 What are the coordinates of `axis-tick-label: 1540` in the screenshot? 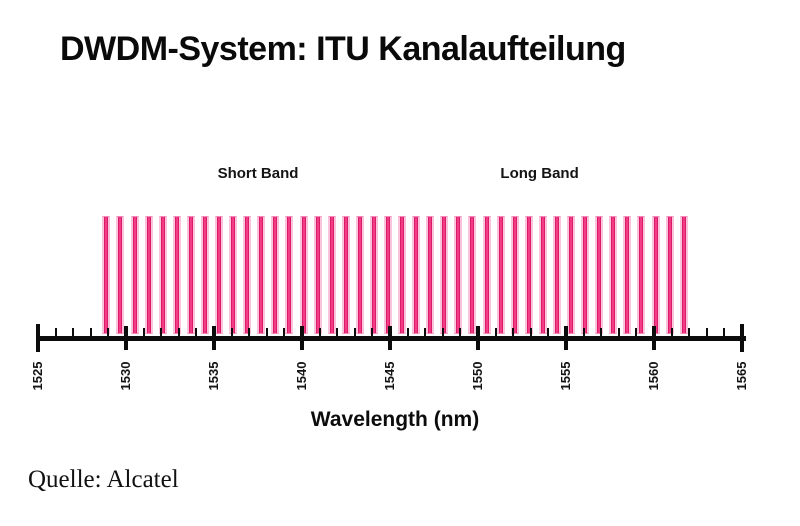 It's located at (301, 376).